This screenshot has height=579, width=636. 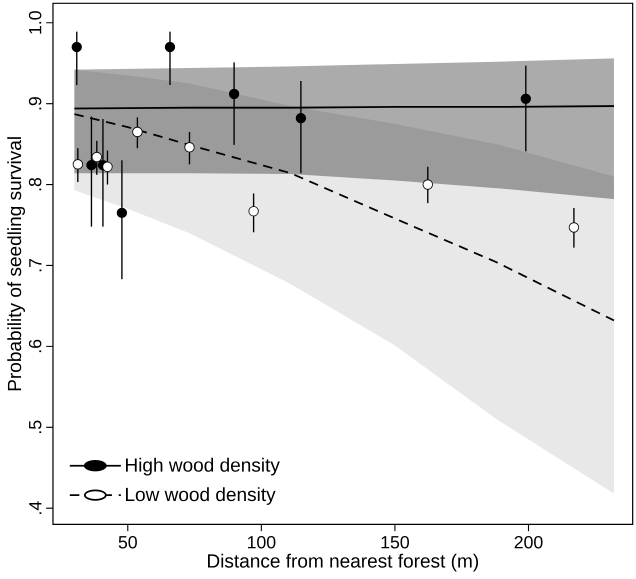 I want to click on y-tick-label: .8, so click(x=35, y=184).